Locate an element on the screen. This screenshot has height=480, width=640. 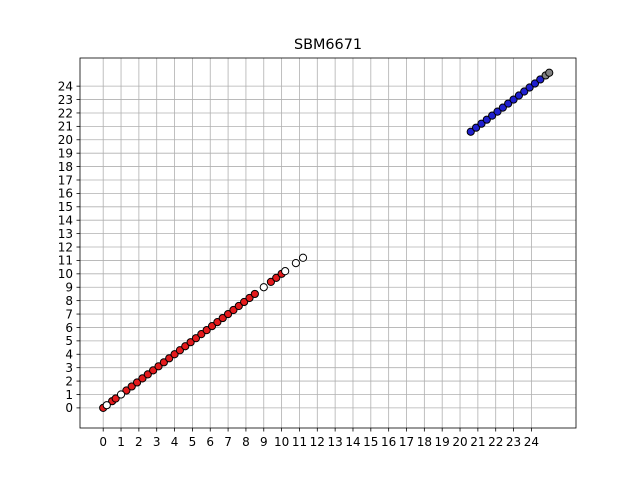
x-tick-label: 4 is located at coordinates (175, 442).